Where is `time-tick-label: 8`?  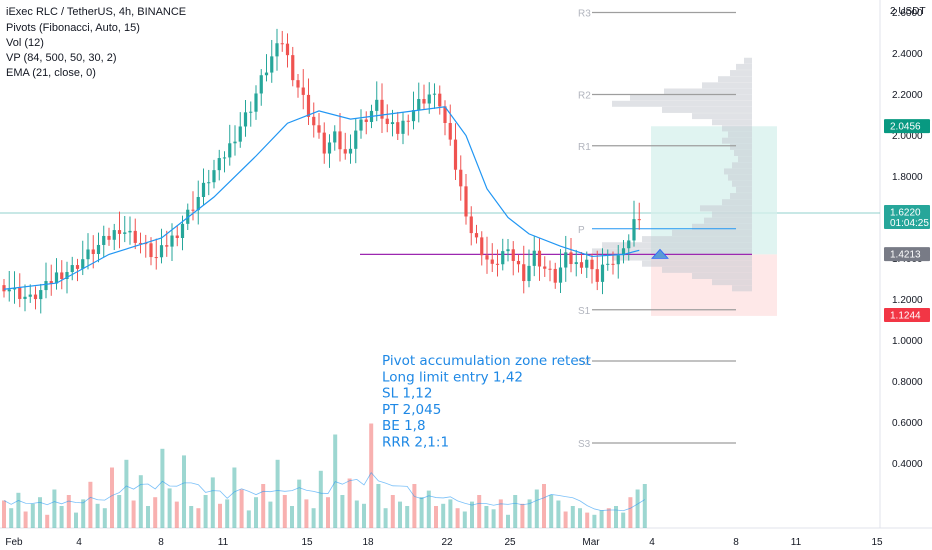 time-tick-label: 8 is located at coordinates (736, 542).